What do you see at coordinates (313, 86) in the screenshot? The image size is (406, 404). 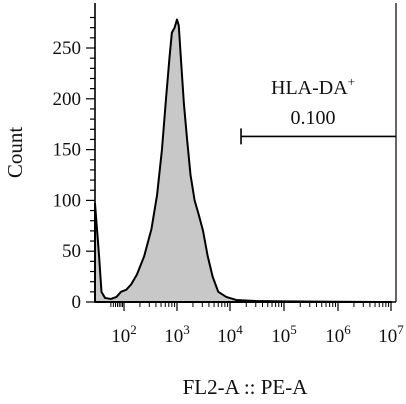 I see `gate-name-label: HLA-DA+` at bounding box center [313, 86].